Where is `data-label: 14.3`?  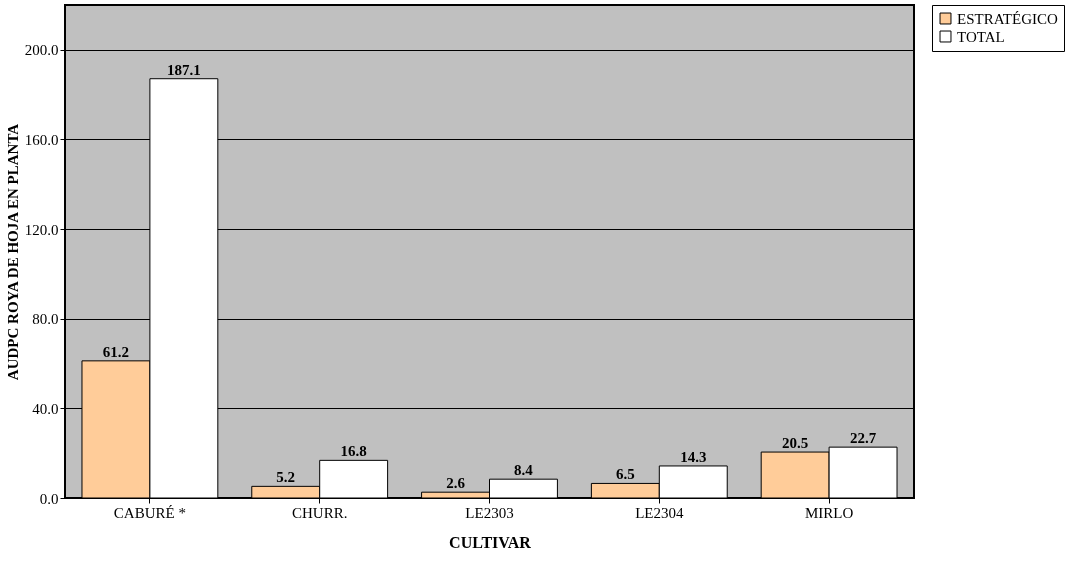
data-label: 14.3 is located at coordinates (693, 456).